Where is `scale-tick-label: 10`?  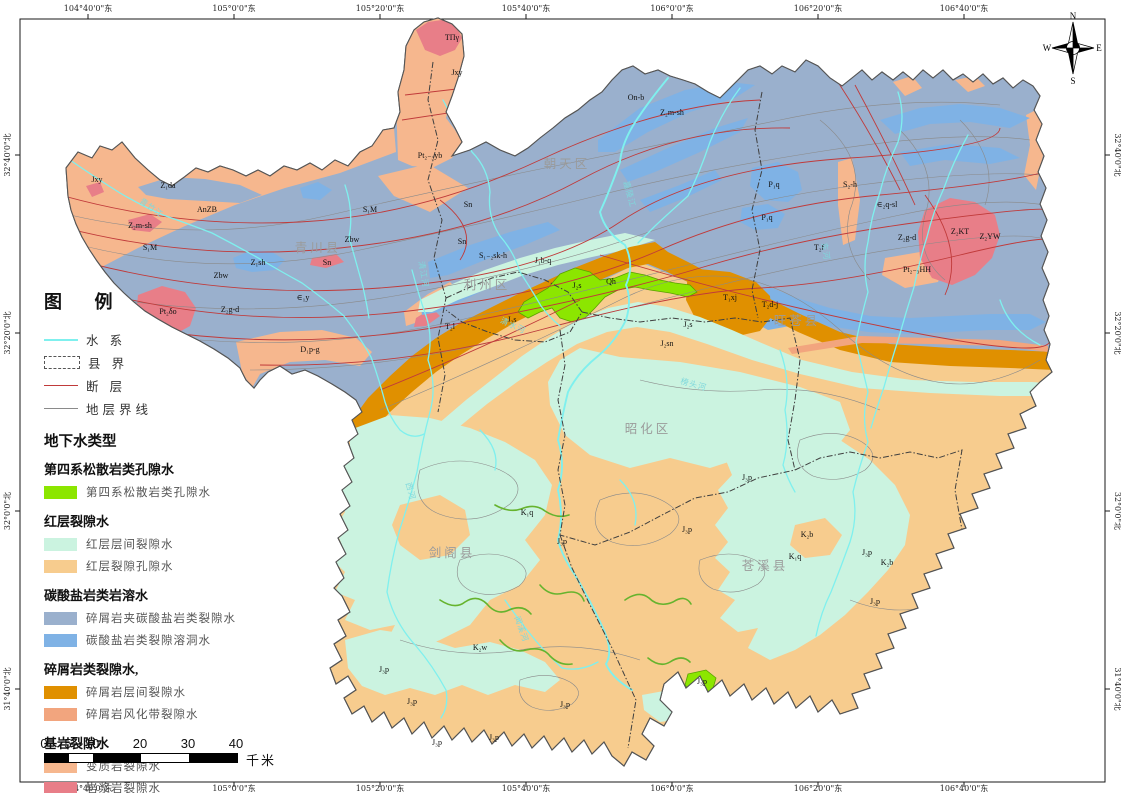
scale-tick-label: 10 is located at coordinates (92, 743).